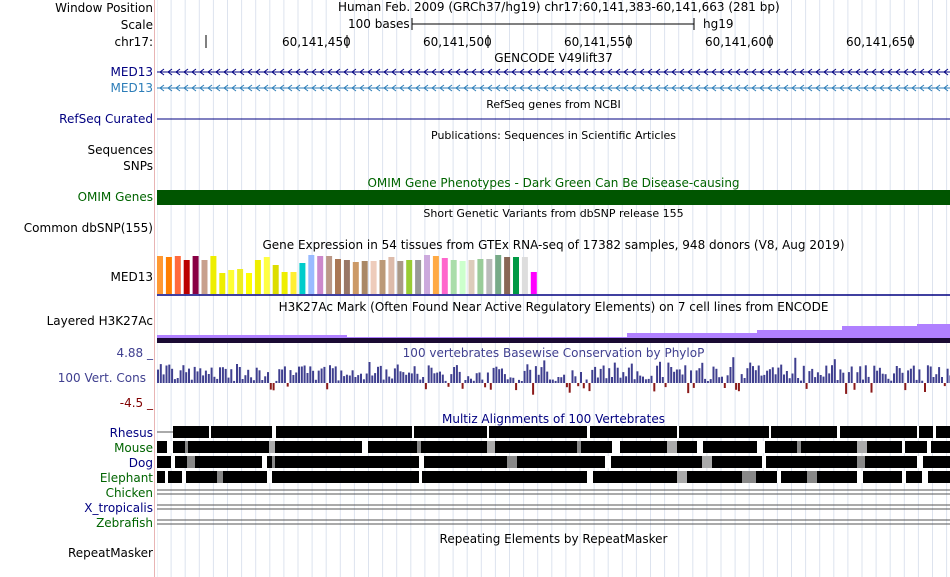 The width and height of the screenshot is (950, 577). What do you see at coordinates (124, 523) in the screenshot?
I see `species-label-zebrafish: Zebrafish` at bounding box center [124, 523].